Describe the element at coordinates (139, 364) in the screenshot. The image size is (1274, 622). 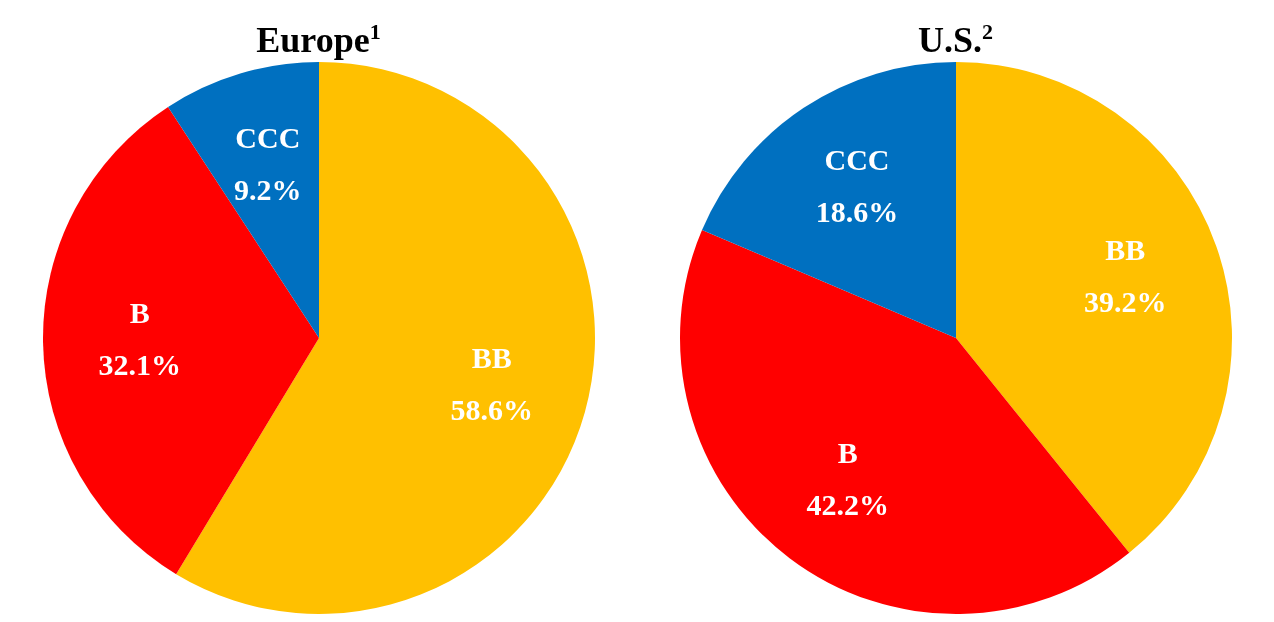
I see `data-label: 32.1%` at that location.